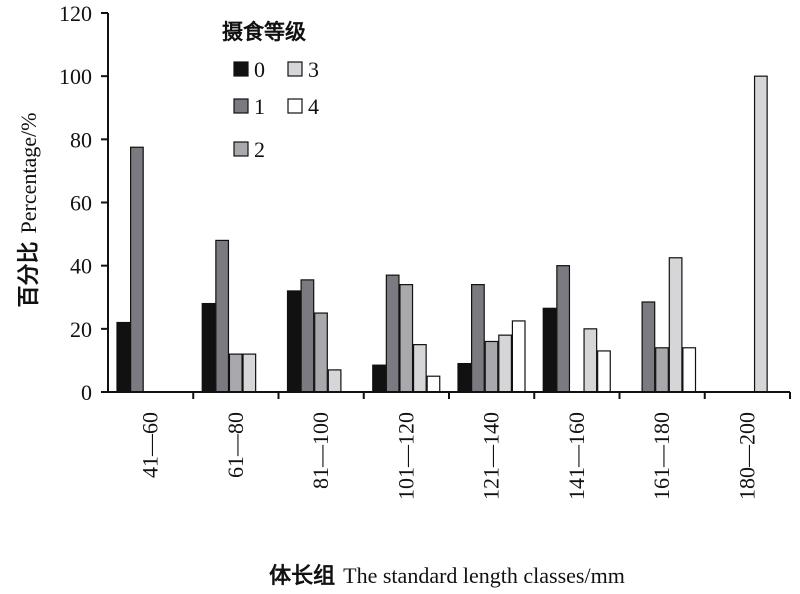 This screenshot has height=594, width=800. I want to click on bar-1-61—80, so click(222, 316).